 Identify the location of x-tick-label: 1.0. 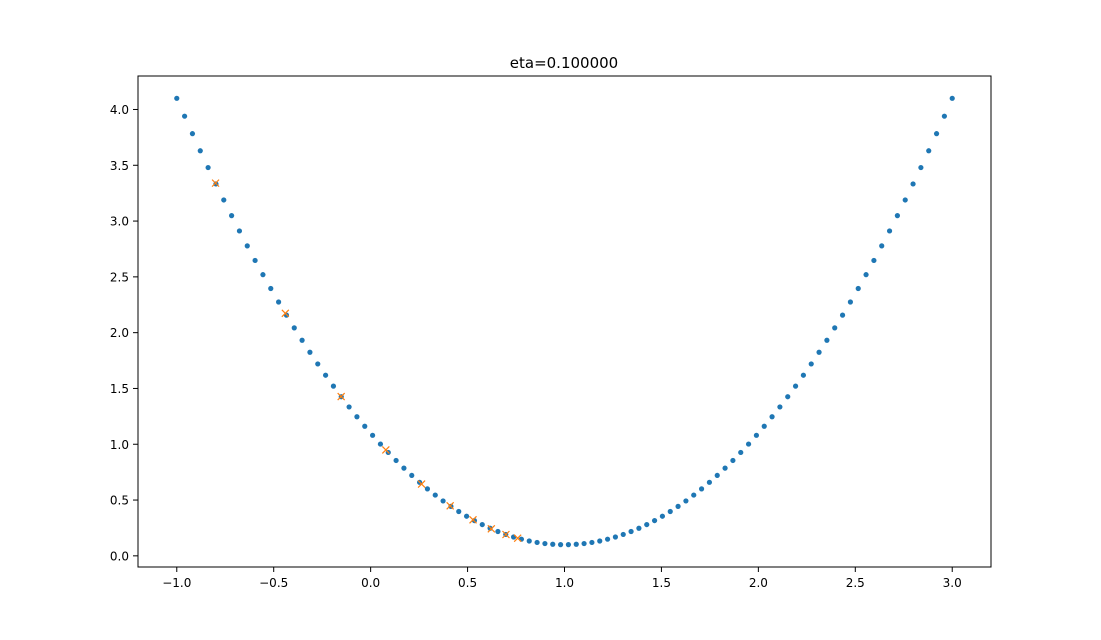
(564, 583).